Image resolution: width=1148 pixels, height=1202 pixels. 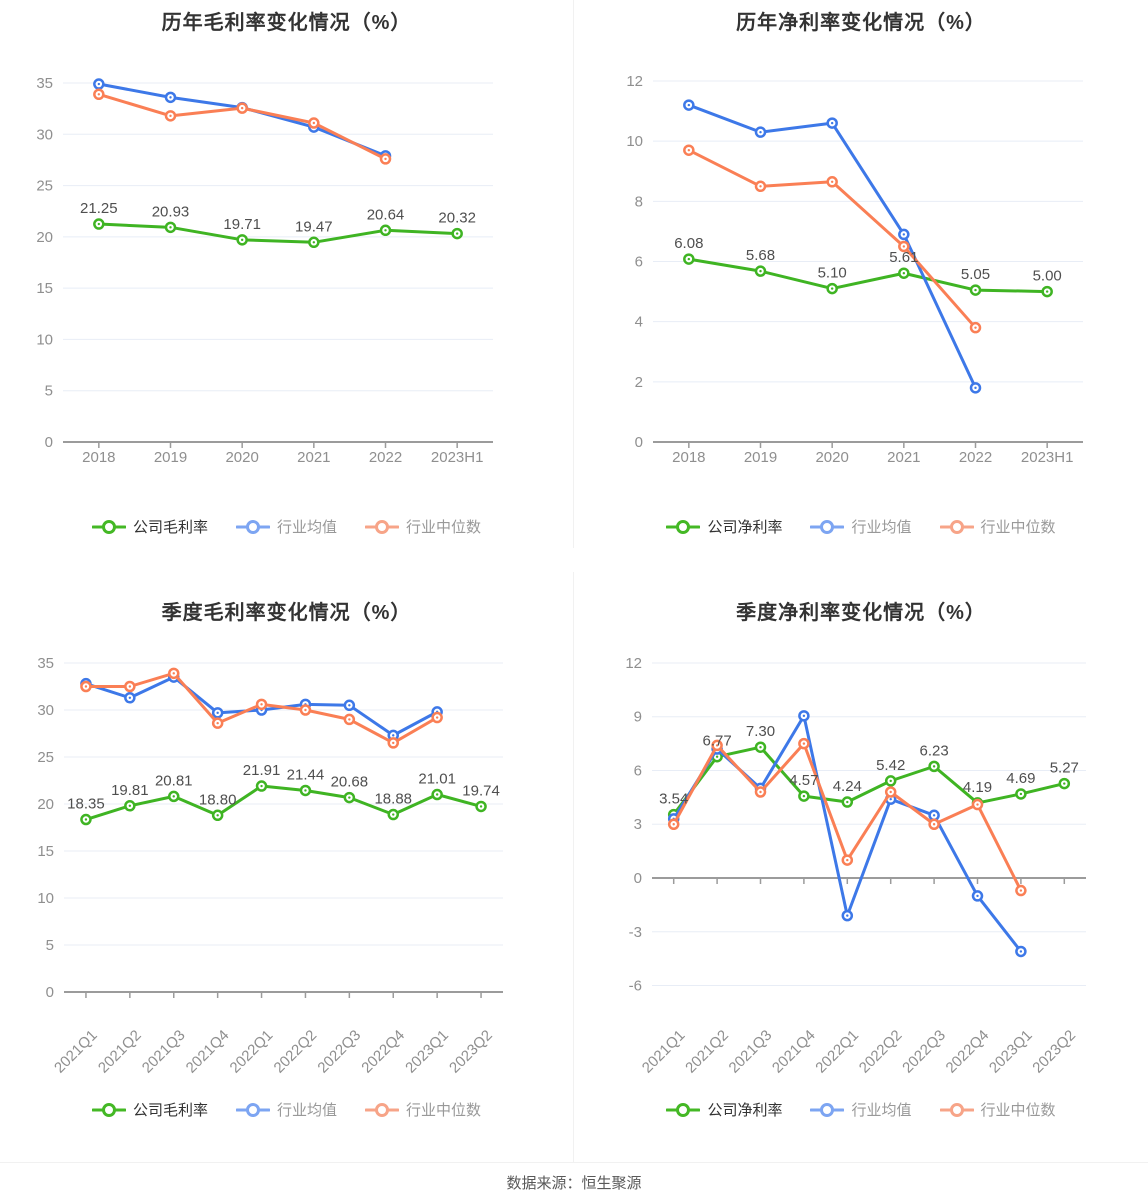 I want to click on svg-text: 5.10, so click(x=832, y=273).